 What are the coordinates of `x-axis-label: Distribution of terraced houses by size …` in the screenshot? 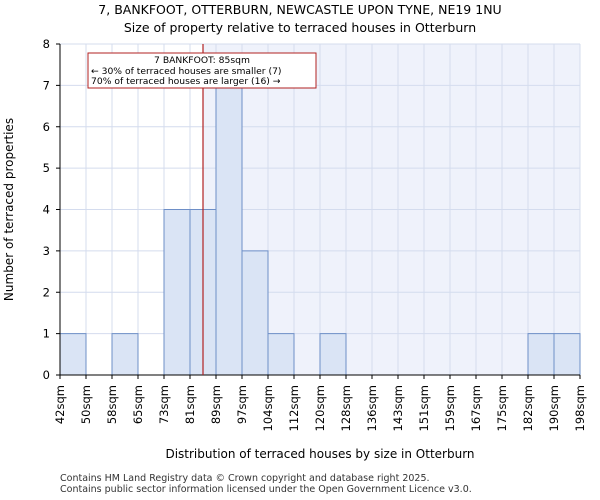 It's located at (319, 454).